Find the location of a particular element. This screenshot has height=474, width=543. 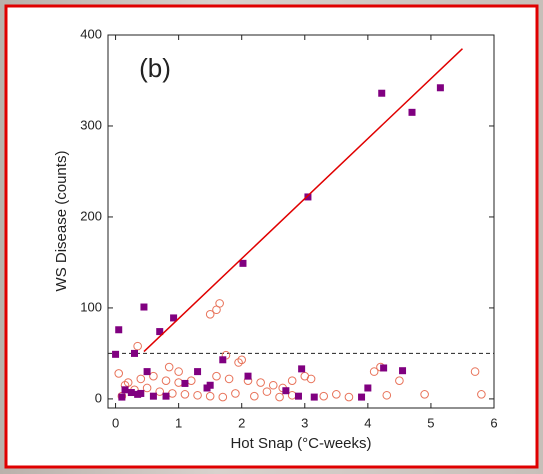

y-tick-label: 300 is located at coordinates (91, 124).